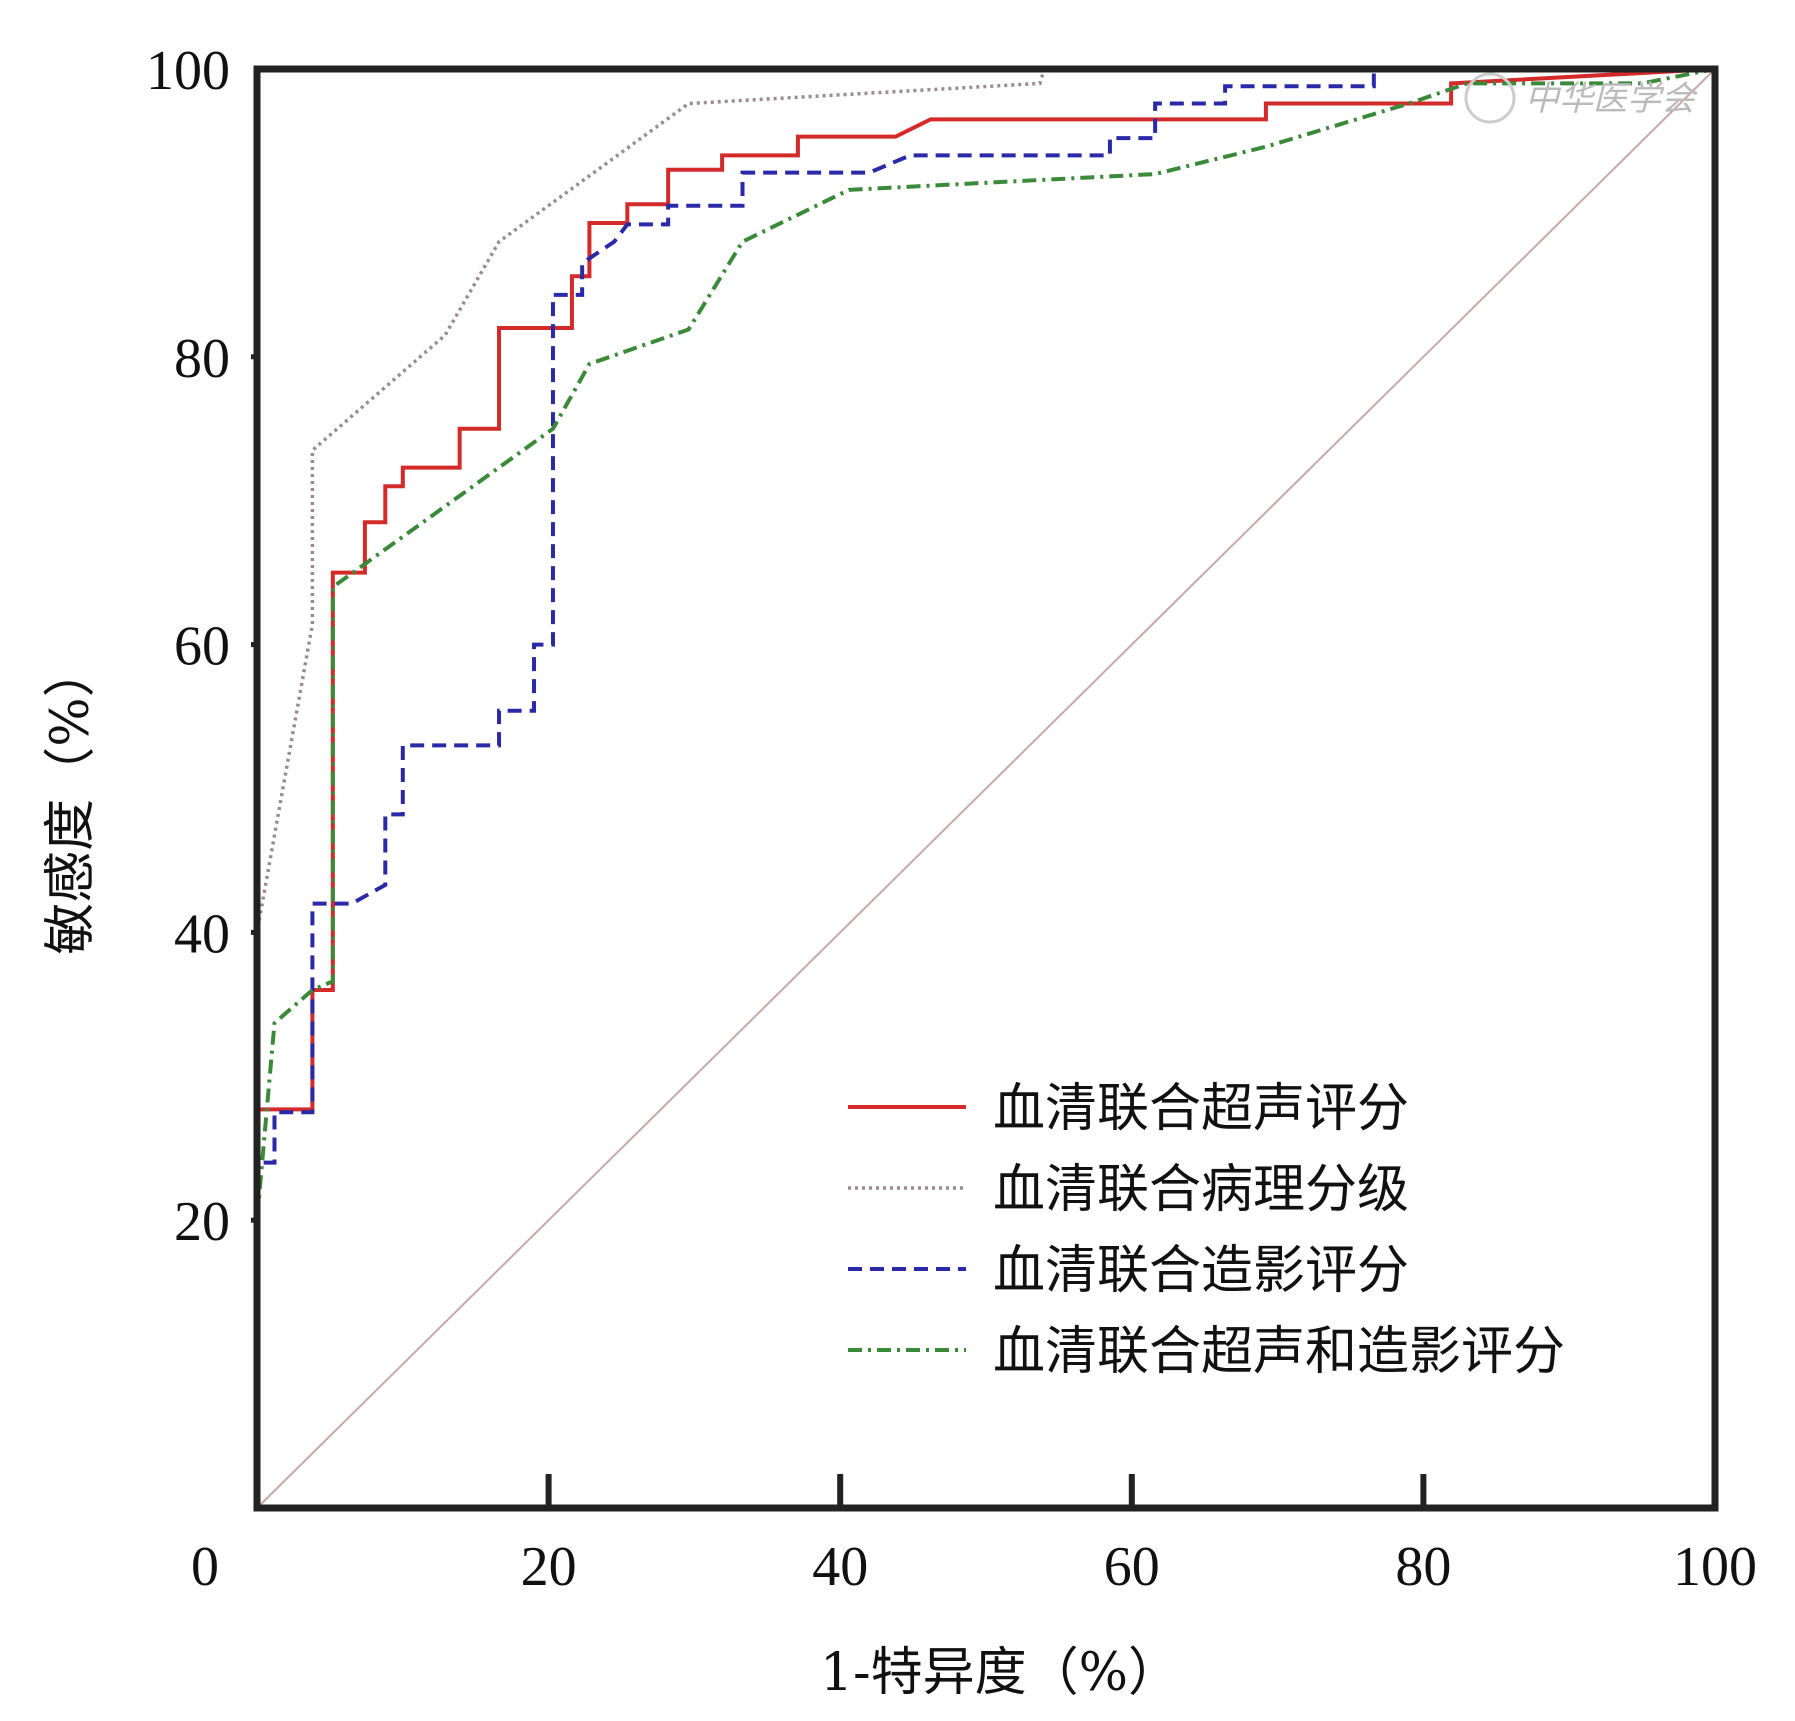 The image size is (1795, 1721). What do you see at coordinates (1201, 1271) in the screenshot?
I see `legend-label: 血清联合造影评分` at bounding box center [1201, 1271].